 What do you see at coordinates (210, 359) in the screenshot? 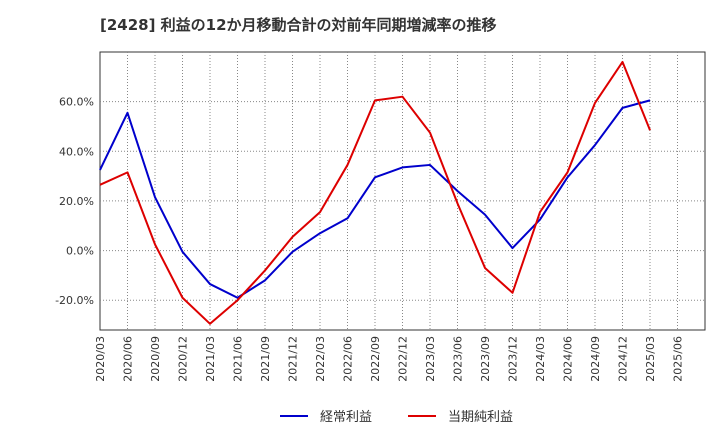
I see `x-tick-label: 2021/03` at bounding box center [210, 359].